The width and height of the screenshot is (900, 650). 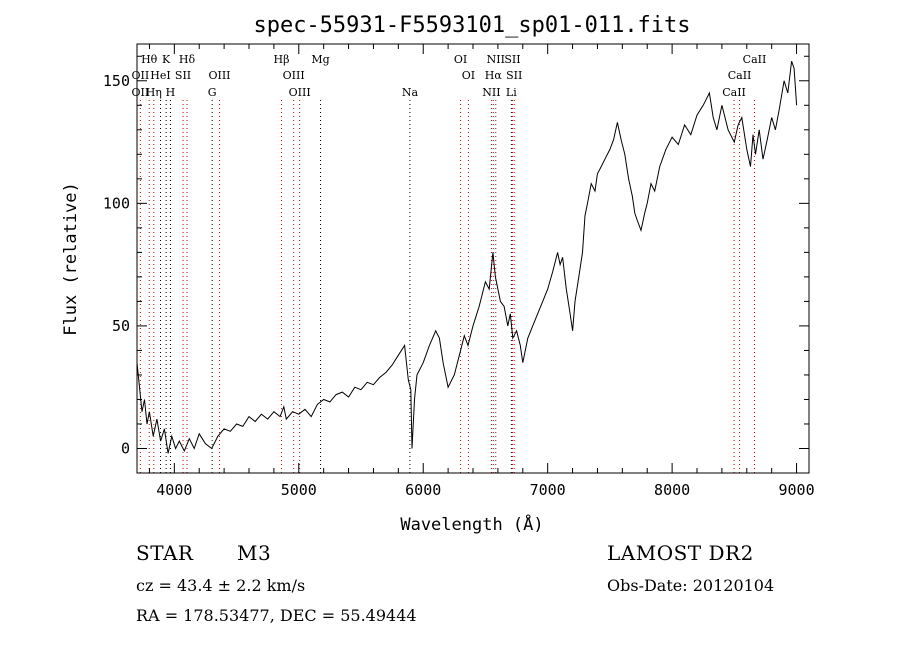 I want to click on x-tick-labels: 4000 5000 6000 7000 8000 9000, so click(x=485, y=490).